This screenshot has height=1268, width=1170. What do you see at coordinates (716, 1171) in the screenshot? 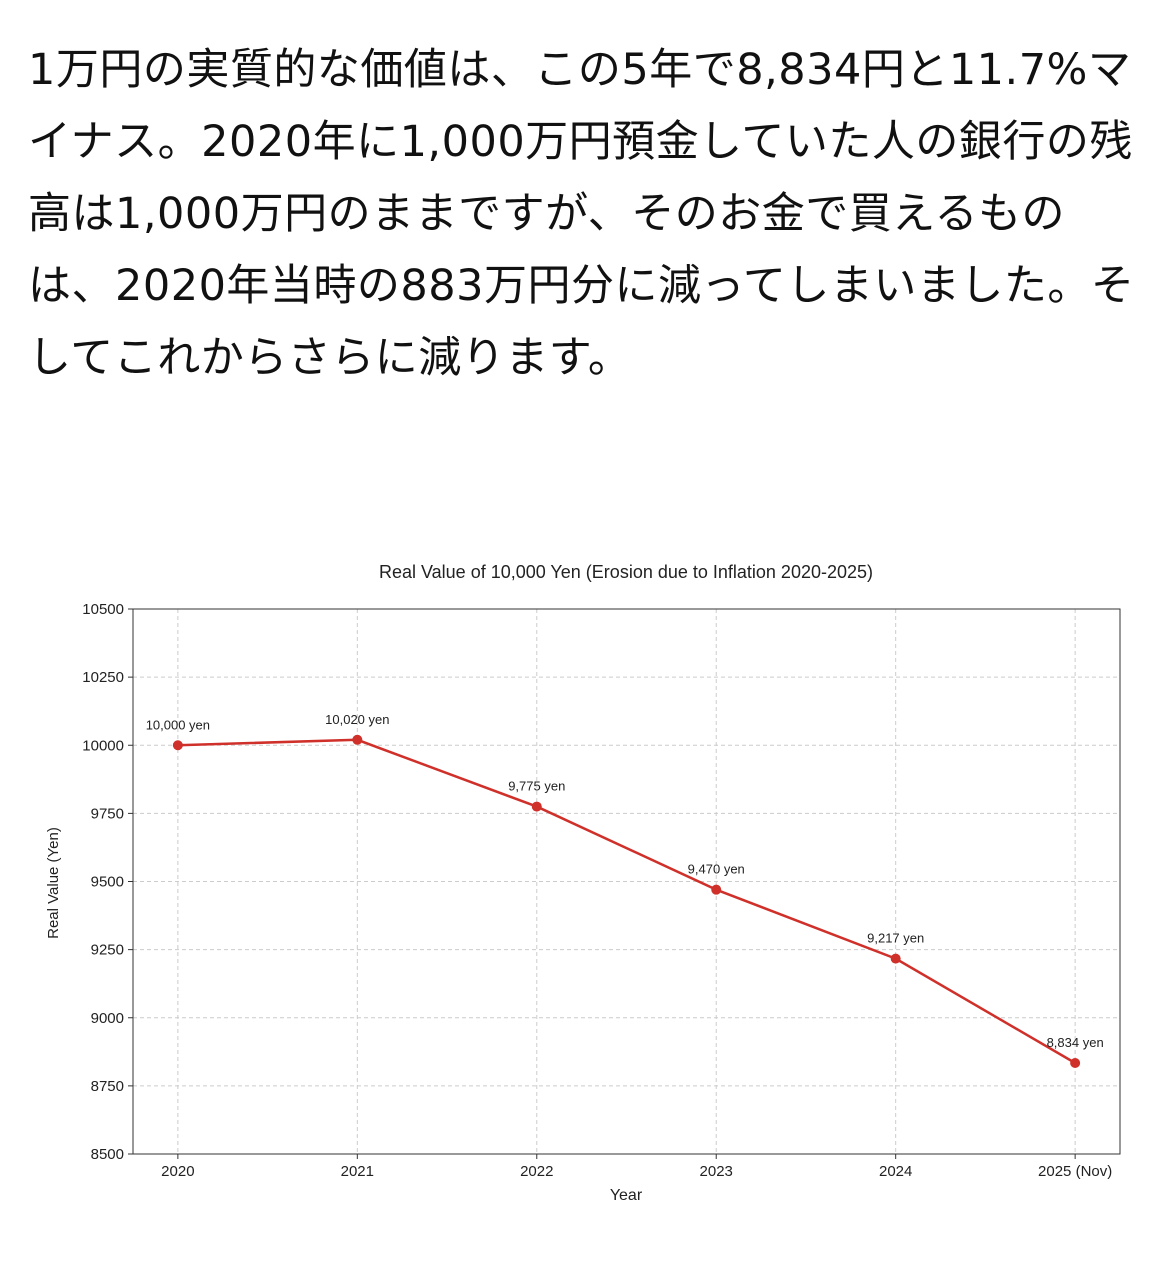
I see `x-tick-label: 2023` at bounding box center [716, 1171].